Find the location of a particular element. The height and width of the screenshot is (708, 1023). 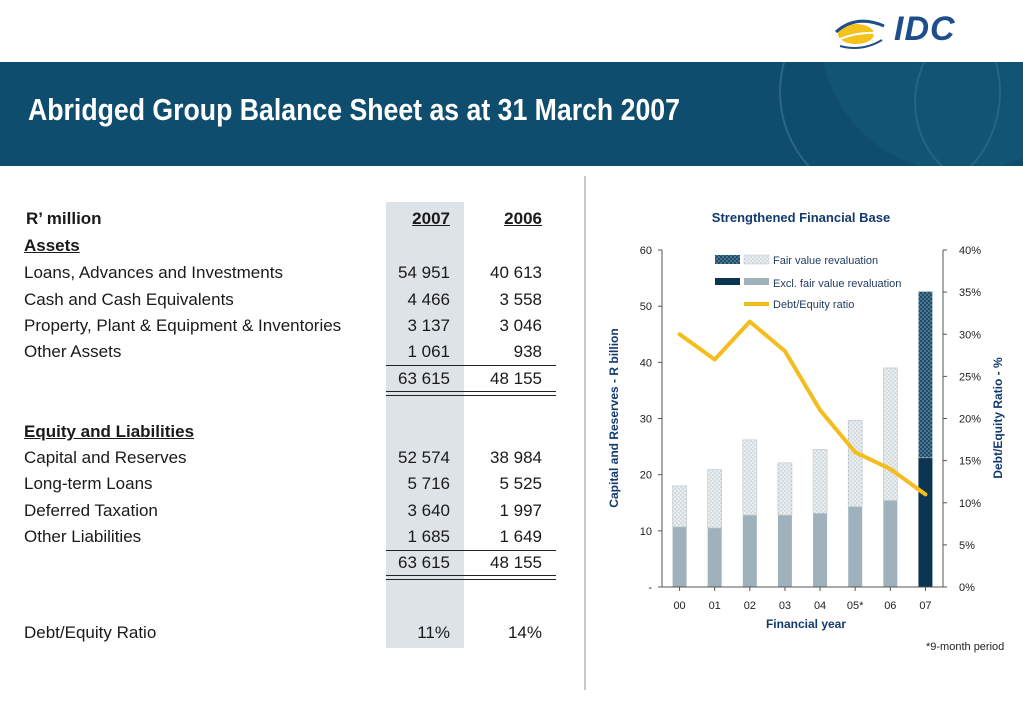

table-row: Other Assets 1 061 938 is located at coordinates (294, 355).